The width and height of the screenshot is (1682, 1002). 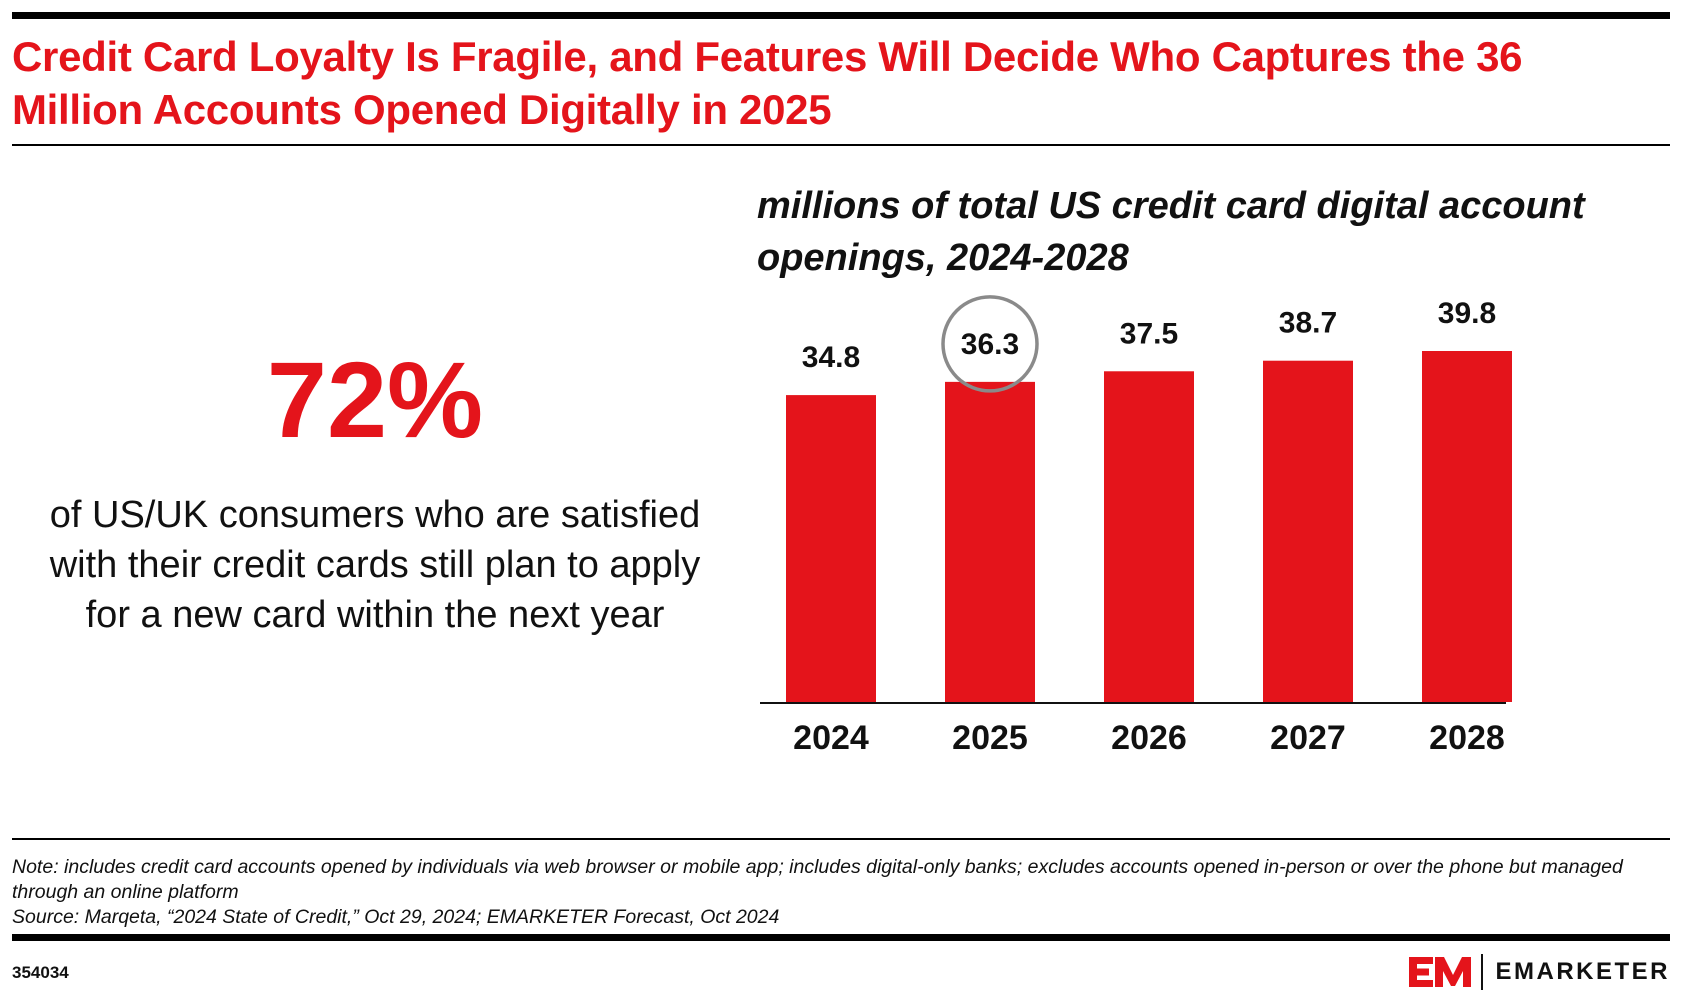 What do you see at coordinates (990, 738) in the screenshot?
I see `x-tick-label-2025: 2025` at bounding box center [990, 738].